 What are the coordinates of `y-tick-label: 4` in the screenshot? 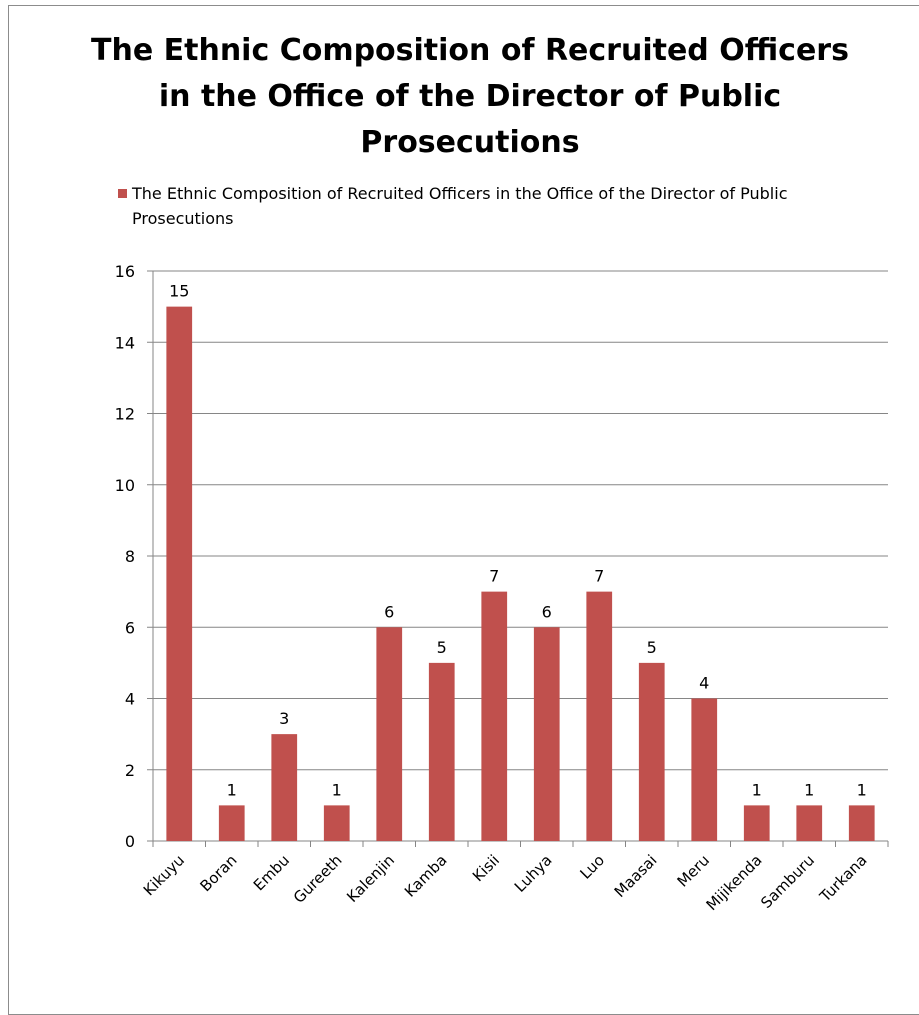 It's located at (130, 699).